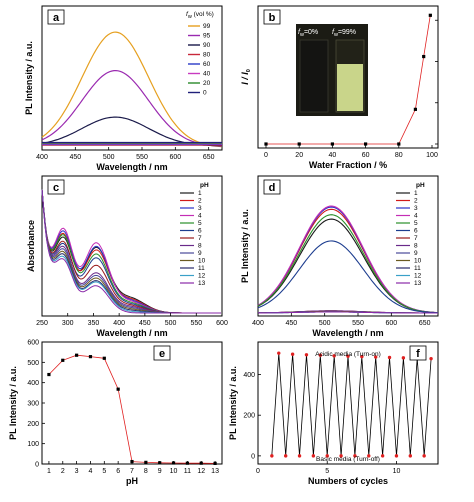 The width and height of the screenshot is (474, 502). Describe the element at coordinates (200, 216) in the screenshot. I see `legend-entry: 4` at that location.